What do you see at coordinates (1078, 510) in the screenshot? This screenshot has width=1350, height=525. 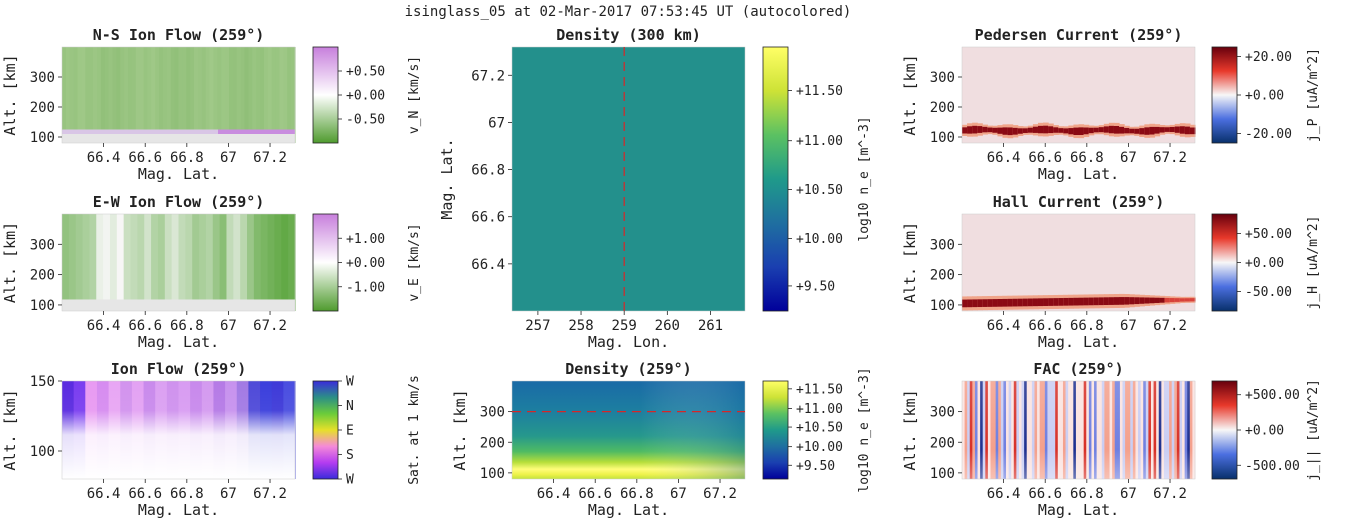 I see `fac-xlabel: Mag. Lat.` at bounding box center [1078, 510].